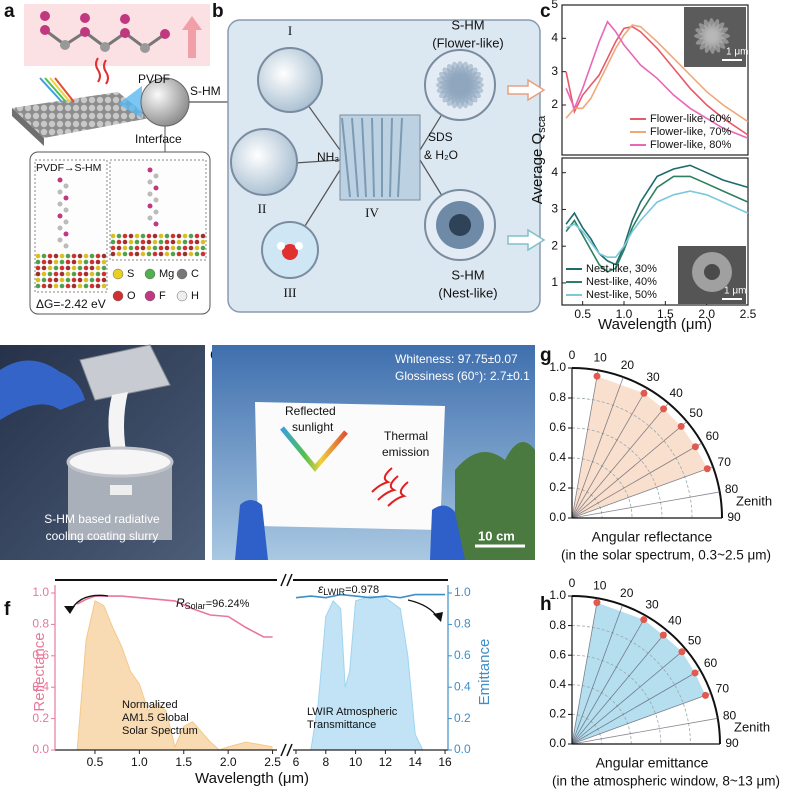 The height and width of the screenshot is (794, 795). What do you see at coordinates (213, 603) in the screenshot?
I see `annotation: RSolar=96.24%` at bounding box center [213, 603].